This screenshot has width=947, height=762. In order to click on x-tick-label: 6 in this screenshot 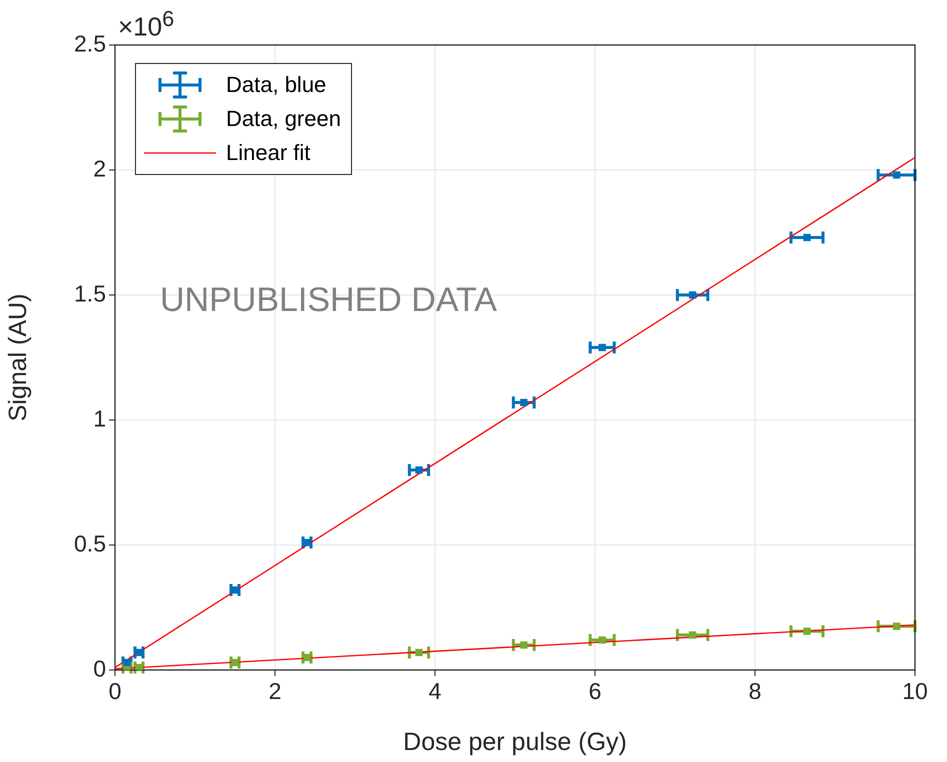, I will do `click(595, 691)`.